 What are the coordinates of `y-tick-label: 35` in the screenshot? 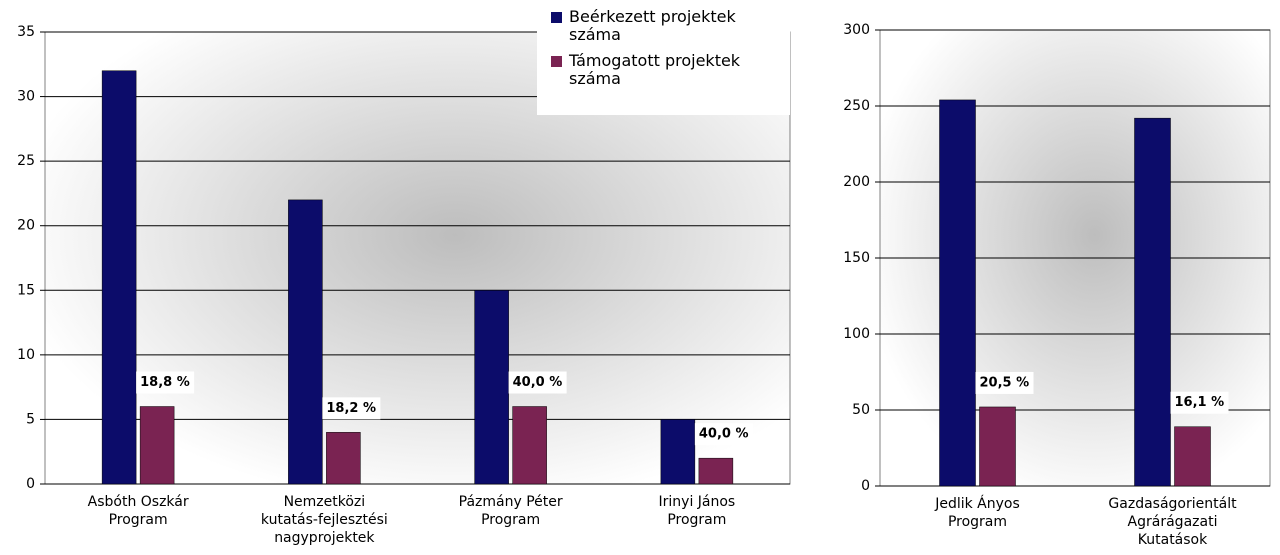 It's located at (26, 32).